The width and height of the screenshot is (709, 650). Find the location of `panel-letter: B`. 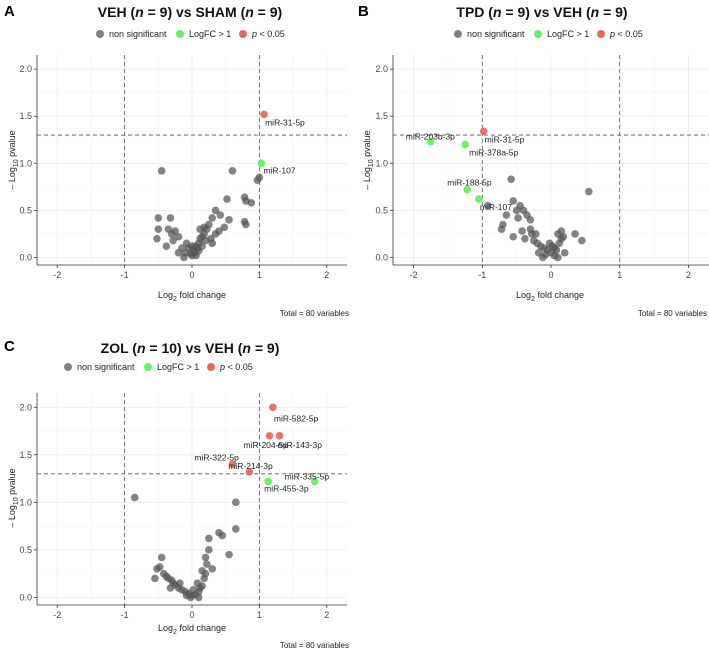

panel-letter: B is located at coordinates (363, 11).